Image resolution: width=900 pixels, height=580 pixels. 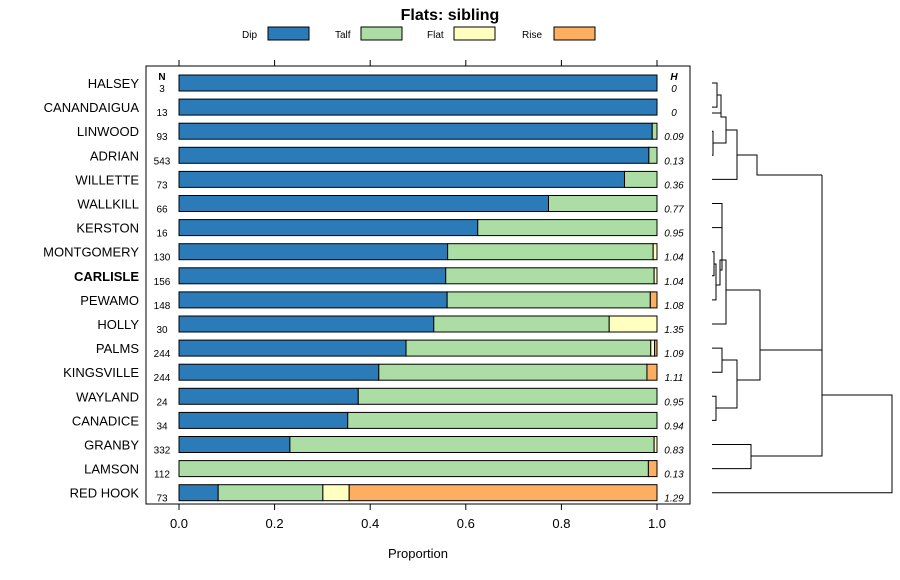 I want to click on row-n-wayland: 24, so click(x=162, y=402).